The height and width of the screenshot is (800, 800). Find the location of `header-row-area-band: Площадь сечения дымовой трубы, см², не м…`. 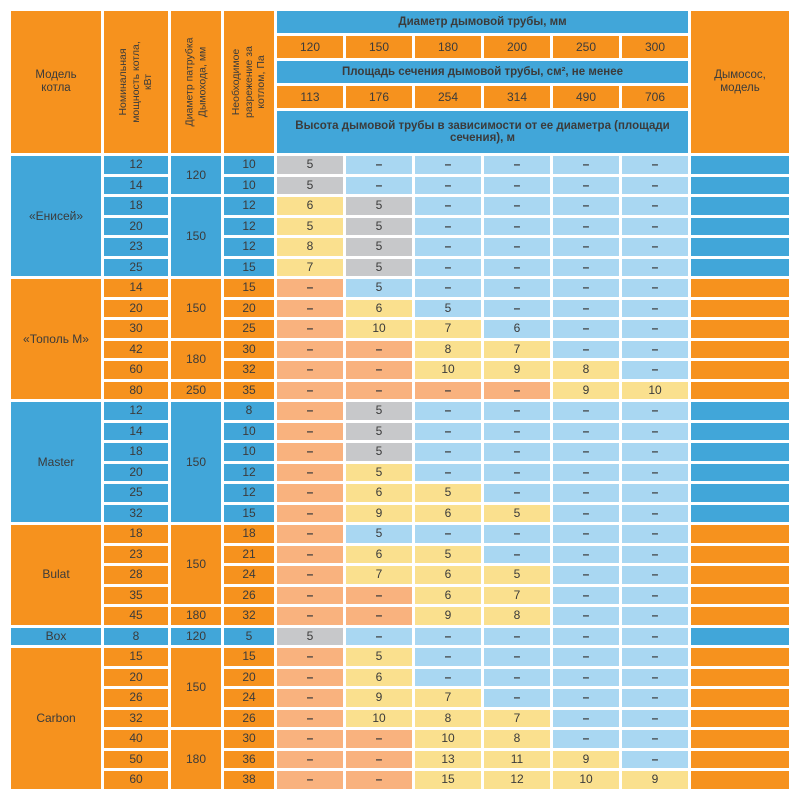

header-row-area-band: Площадь сечения дымовой трубы, см², не м… is located at coordinates (400, 72).